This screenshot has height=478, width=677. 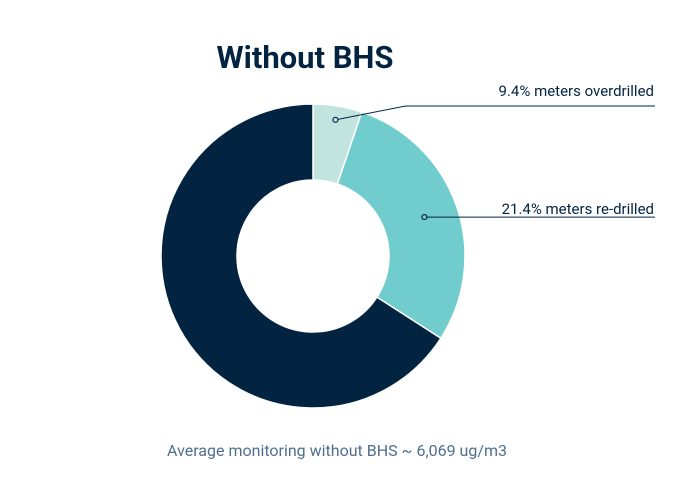 What do you see at coordinates (578, 209) in the screenshot?
I see `segment-label: 21.4% meters re-drilled` at bounding box center [578, 209].